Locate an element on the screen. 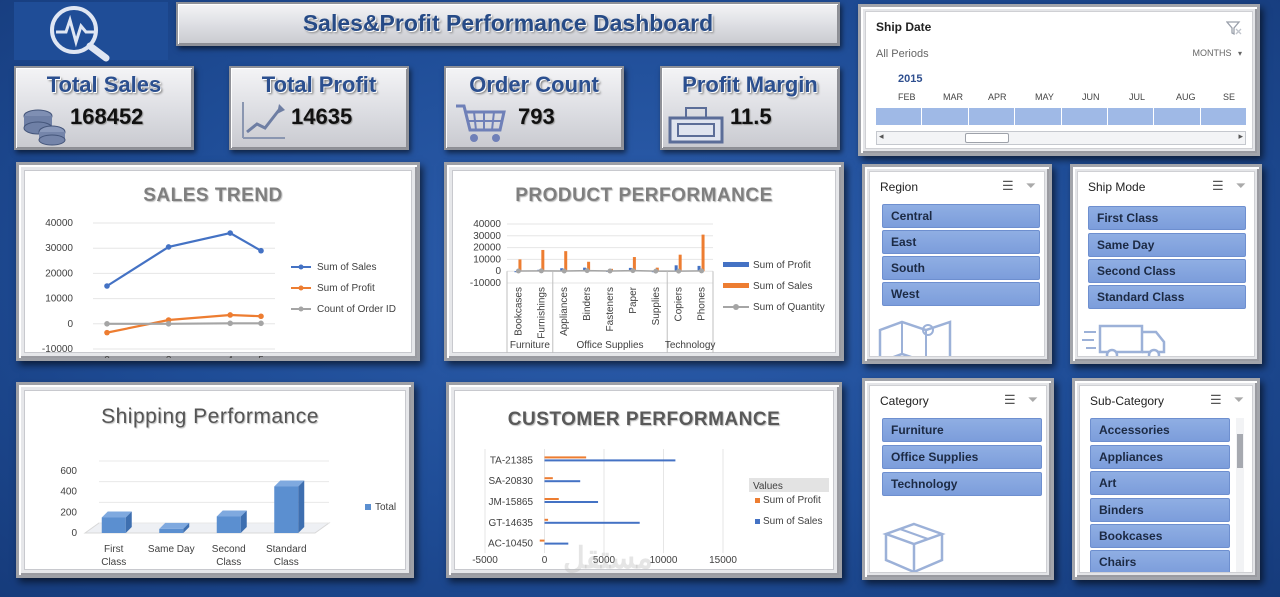 The height and width of the screenshot is (597, 1280). timeline-bar is located at coordinates (1061, 116).